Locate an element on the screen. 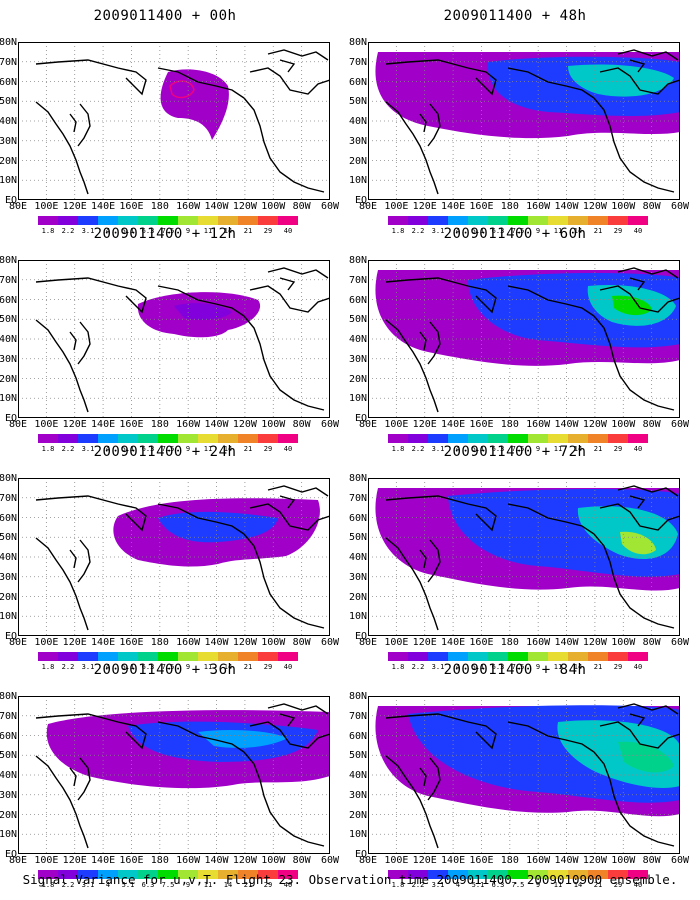 The width and height of the screenshot is (700, 900). latitude-label: 80N is located at coordinates (358, 42).